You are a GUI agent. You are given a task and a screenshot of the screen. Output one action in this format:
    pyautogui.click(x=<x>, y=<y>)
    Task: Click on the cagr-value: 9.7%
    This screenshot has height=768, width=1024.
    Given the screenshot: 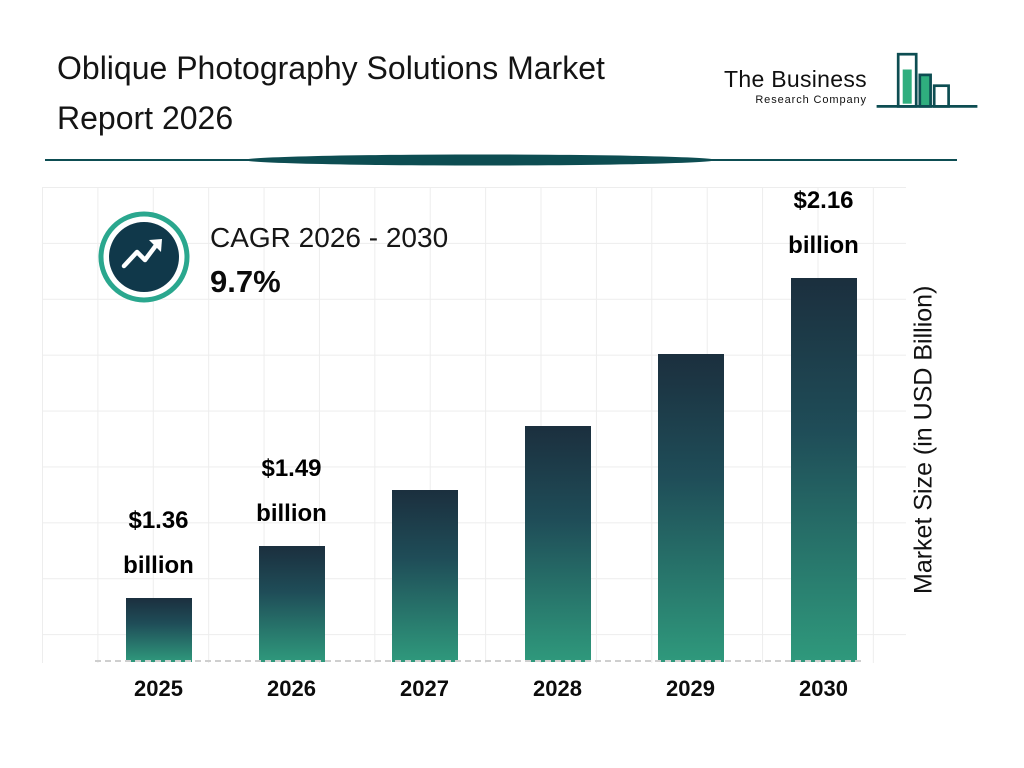 What is the action you would take?
    pyautogui.click(x=245, y=281)
    